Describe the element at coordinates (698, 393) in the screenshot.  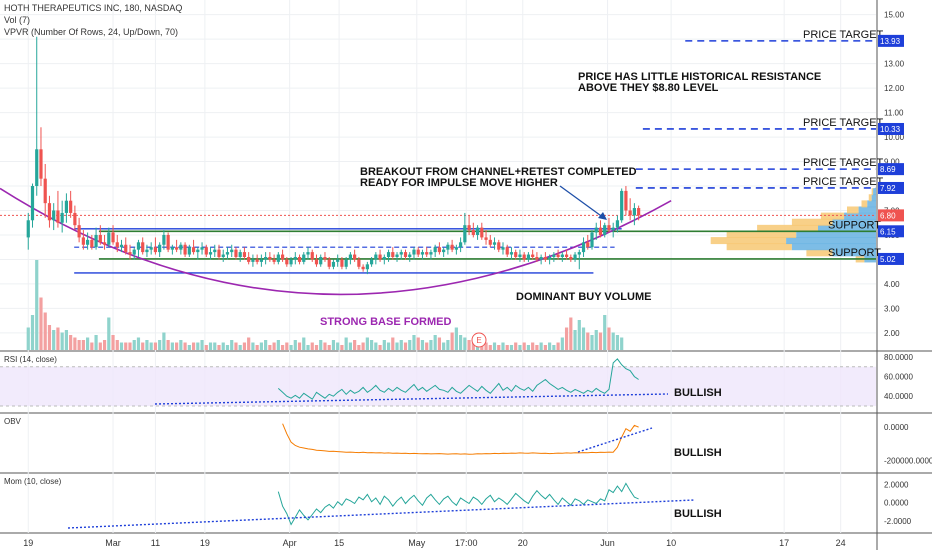
I see `rsi-bullish-label: BULLISH` at that location.